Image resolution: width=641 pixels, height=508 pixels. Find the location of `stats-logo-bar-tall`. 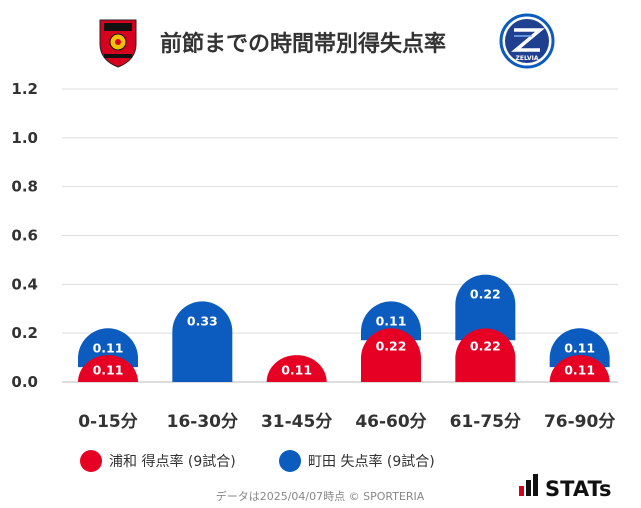

stats-logo-bar-tall is located at coordinates (535, 485).